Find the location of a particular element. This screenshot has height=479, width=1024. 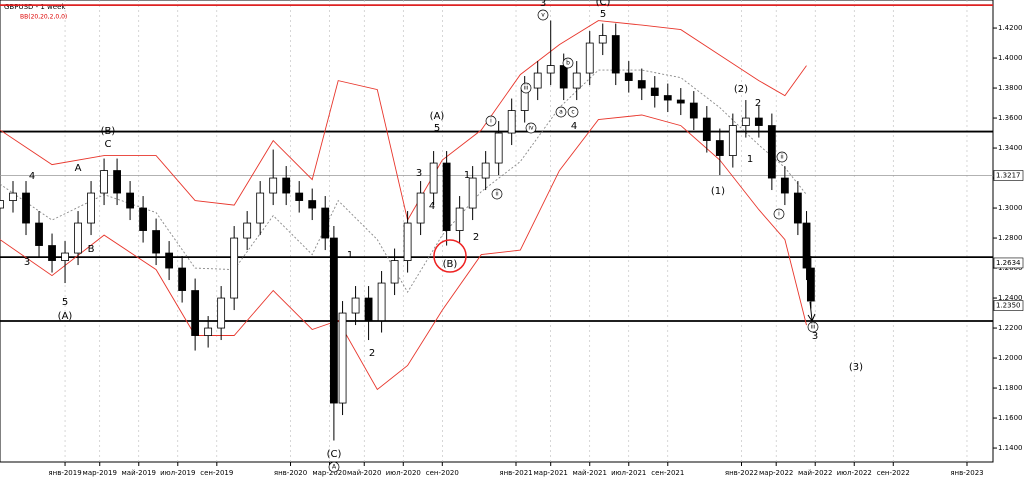

y-tick-label: 1.3800 is located at coordinates (1010, 88).